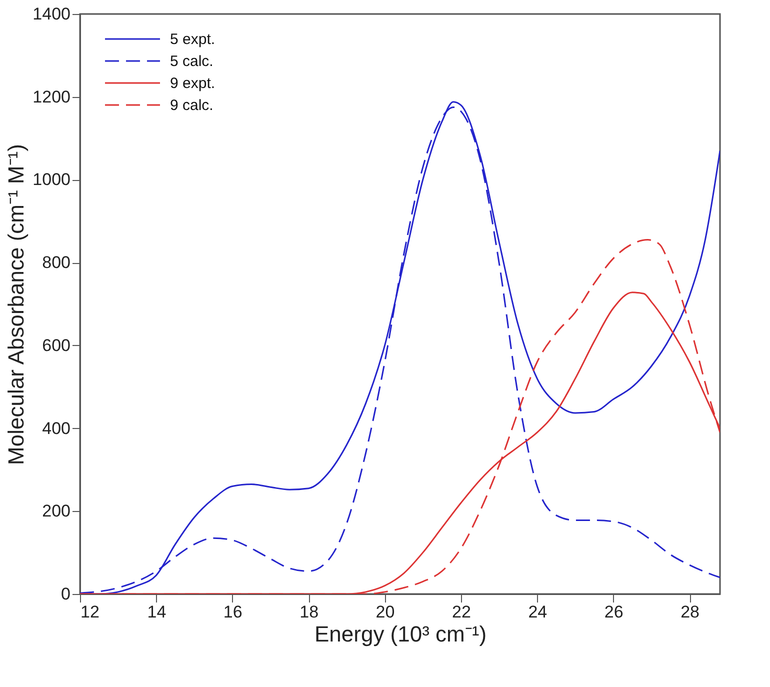  I want to click on x-tick-label: 16, so click(232, 612).